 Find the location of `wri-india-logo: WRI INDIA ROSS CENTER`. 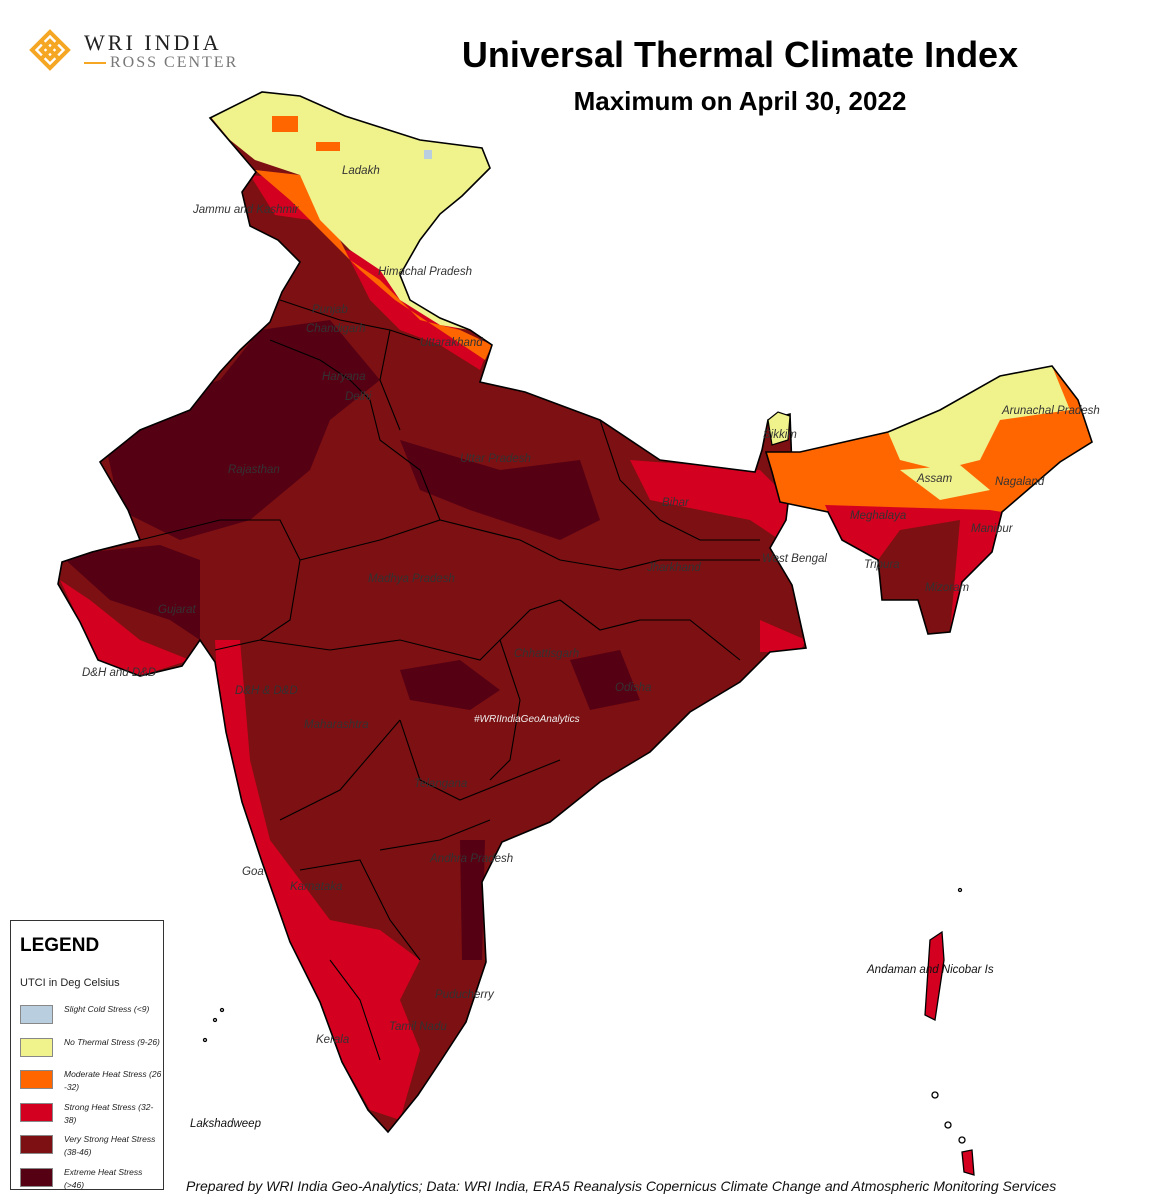

wri-india-logo: WRI INDIA ROSS CENTER is located at coordinates (138, 53).